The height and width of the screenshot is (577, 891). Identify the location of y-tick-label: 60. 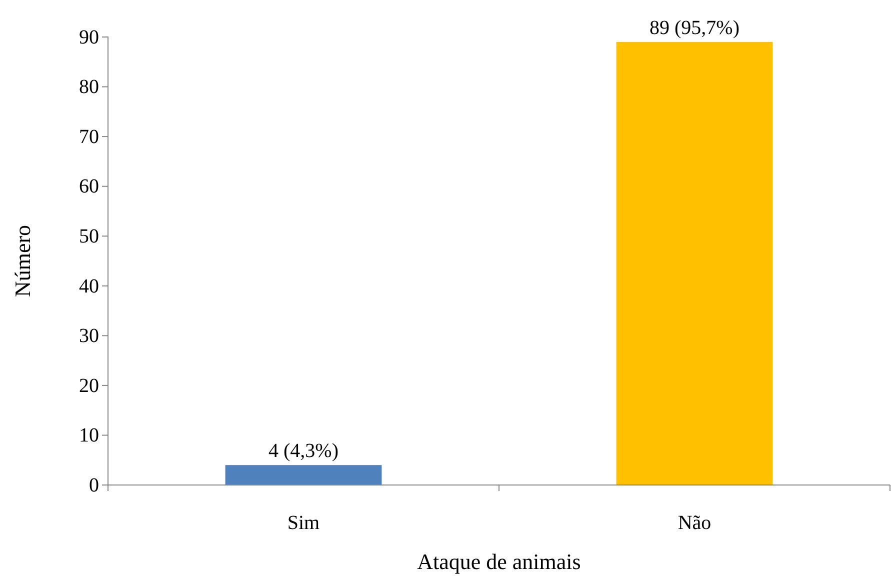
(89, 187).